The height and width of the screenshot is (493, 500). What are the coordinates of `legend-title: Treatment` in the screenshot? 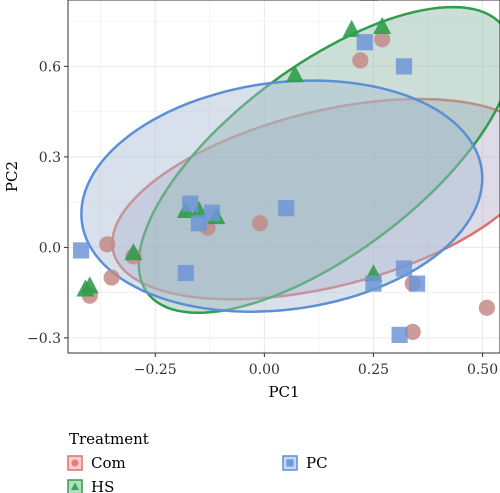 It's located at (109, 439).